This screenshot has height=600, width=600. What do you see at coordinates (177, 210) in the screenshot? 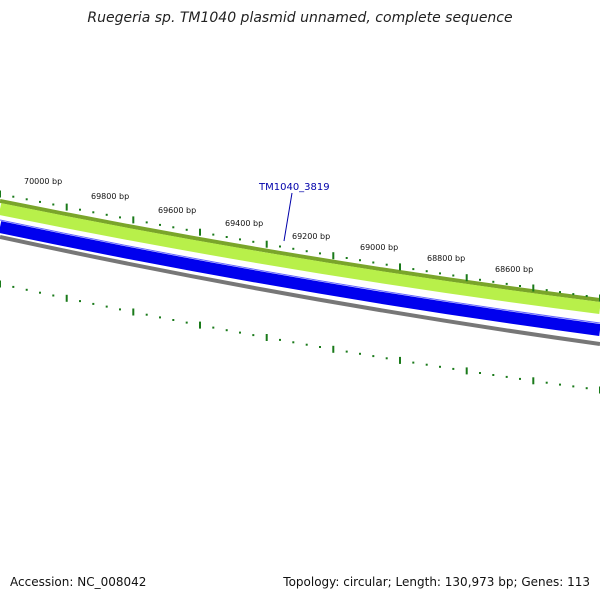
I see `bp-label: 69600 bp` at bounding box center [177, 210].